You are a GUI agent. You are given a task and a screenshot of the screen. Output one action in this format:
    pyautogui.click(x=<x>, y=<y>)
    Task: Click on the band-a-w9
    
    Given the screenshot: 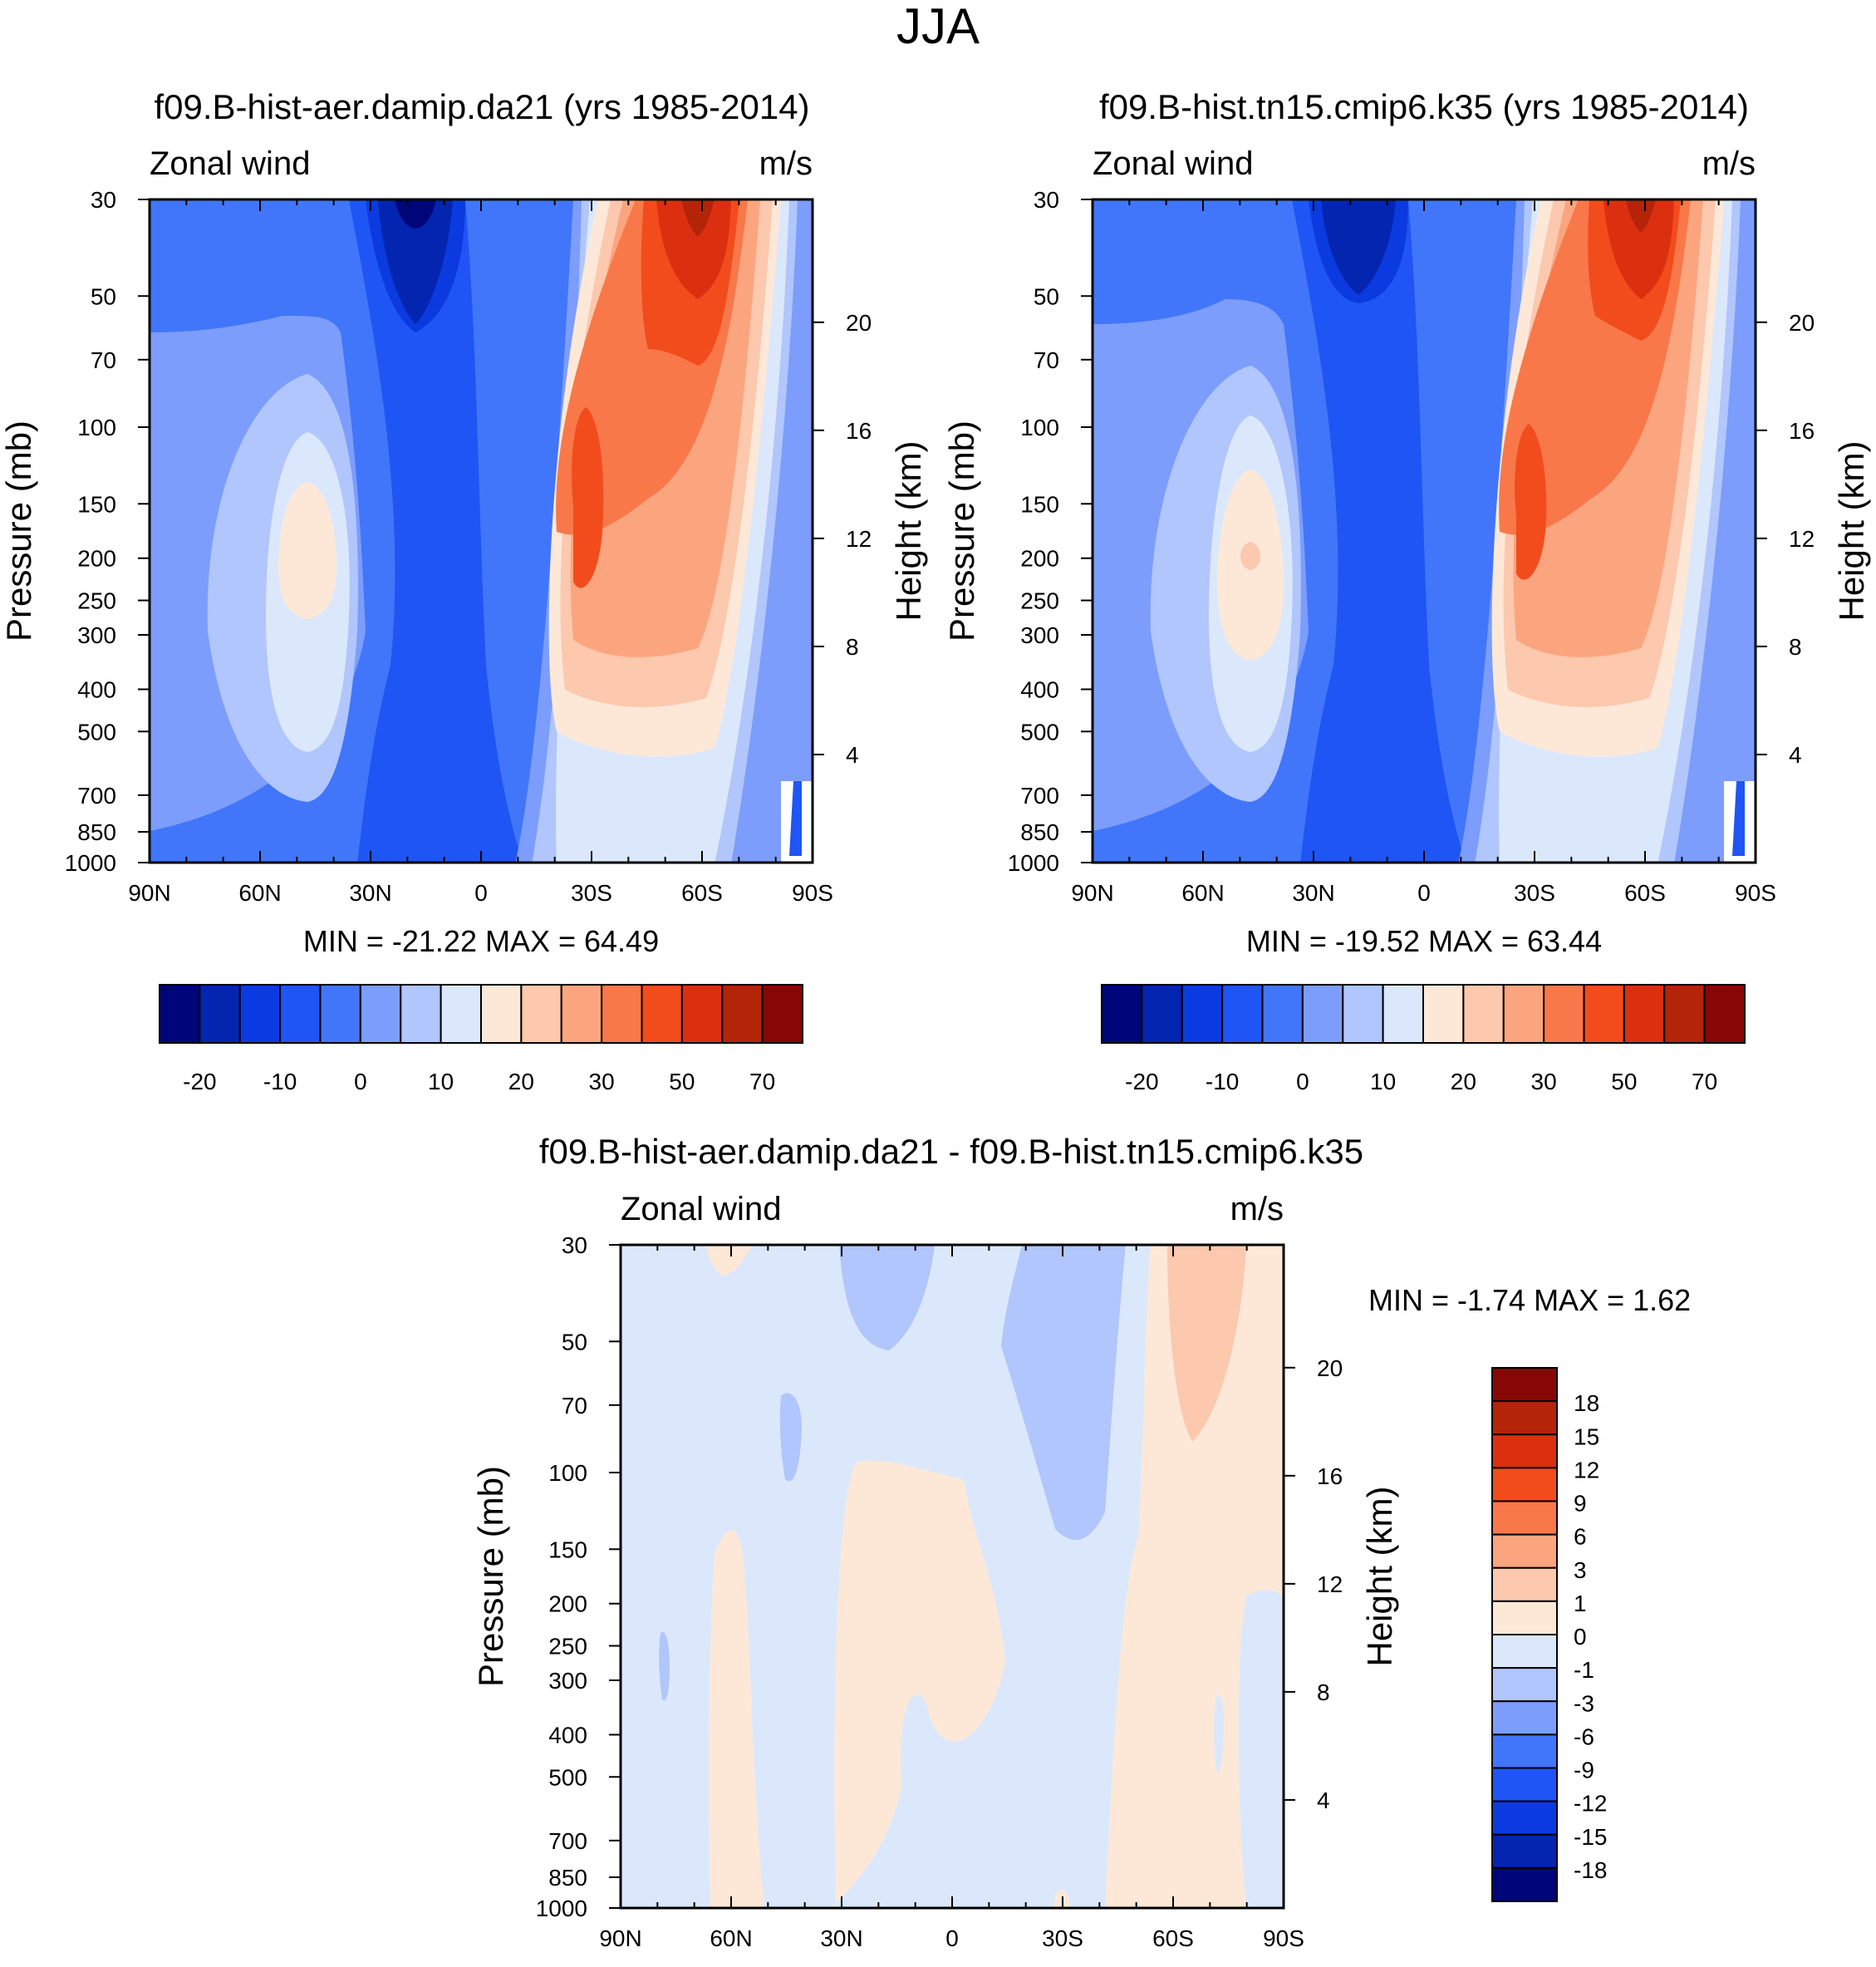 What is the action you would take?
    pyautogui.click(x=588, y=497)
    